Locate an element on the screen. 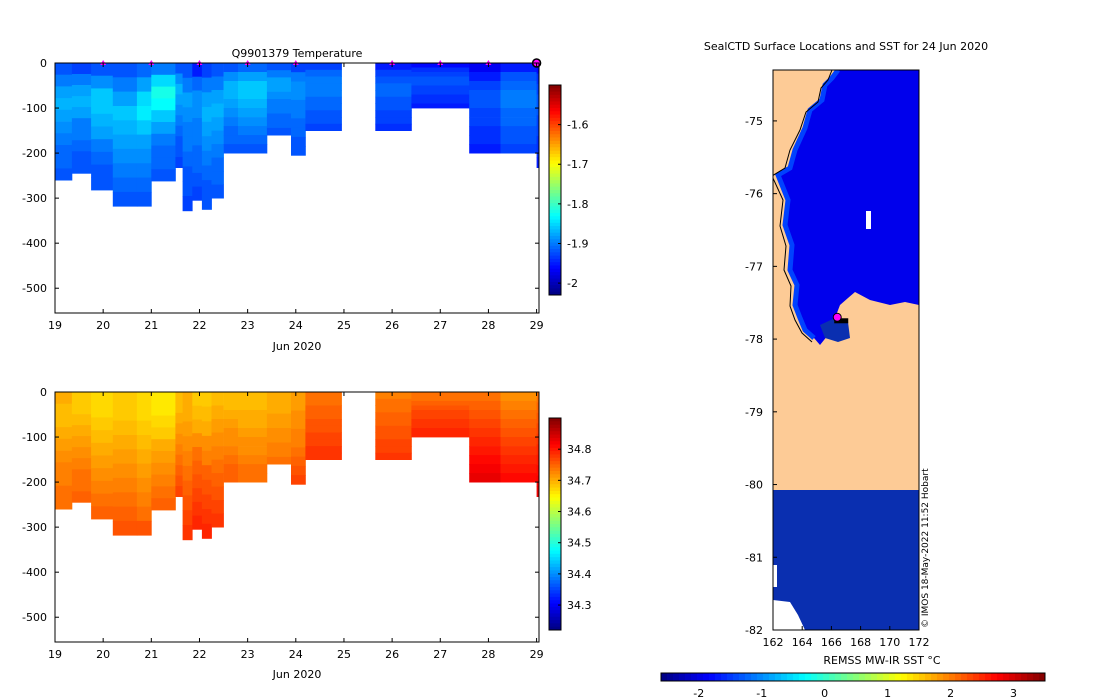 The width and height of the screenshot is (1100, 700). temperature-x-tick-label: 22 is located at coordinates (199, 325).